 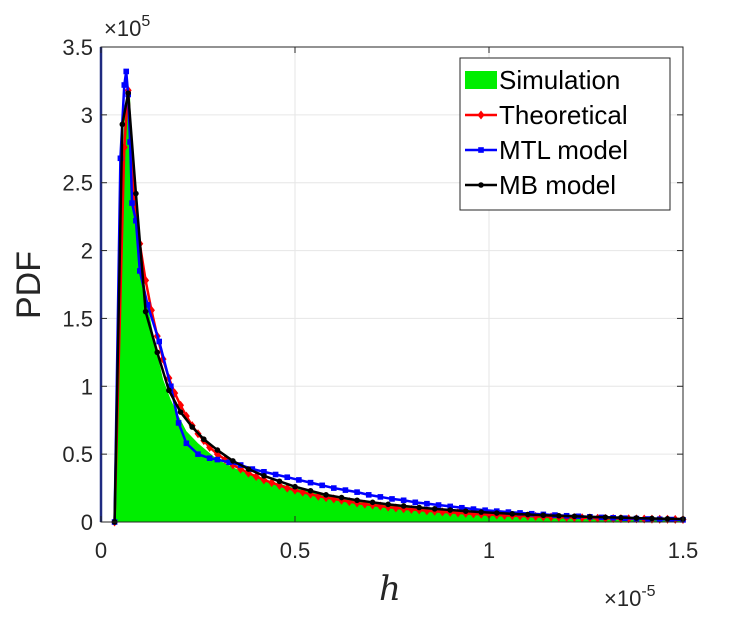 What do you see at coordinates (295, 550) in the screenshot?
I see `x-tick-label: 0.5` at bounding box center [295, 550].